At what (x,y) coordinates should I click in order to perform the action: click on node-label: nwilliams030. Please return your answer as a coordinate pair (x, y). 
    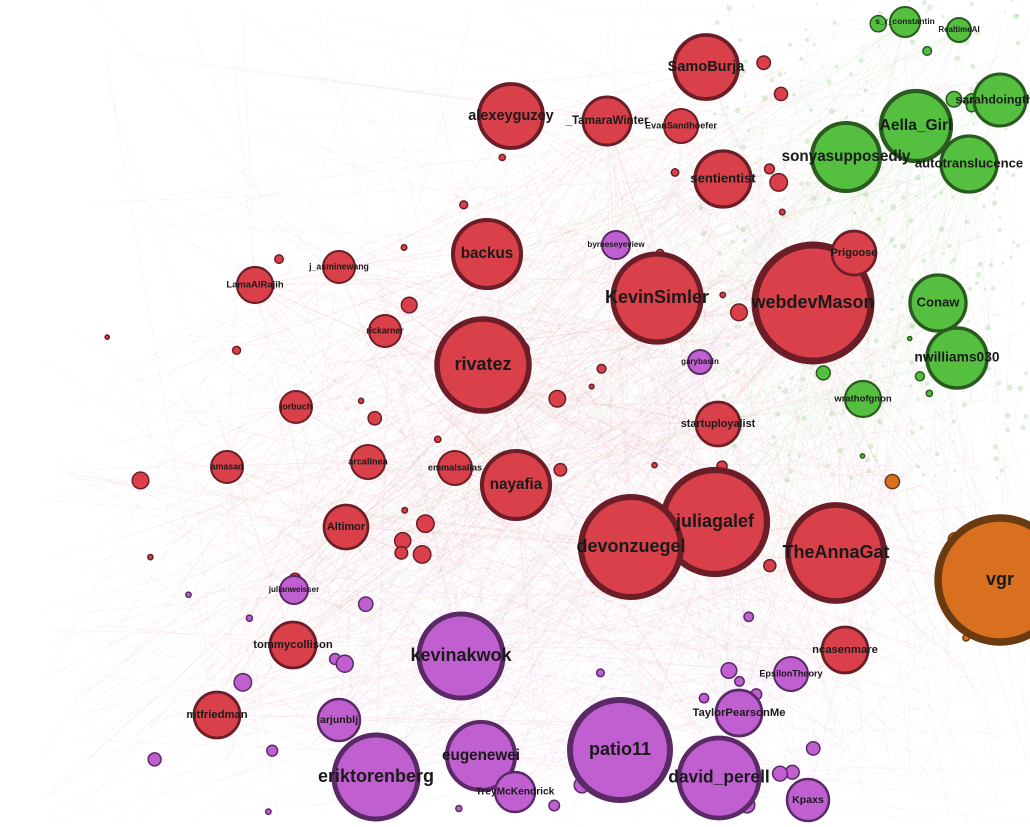
    Looking at the image, I should click on (956, 357).